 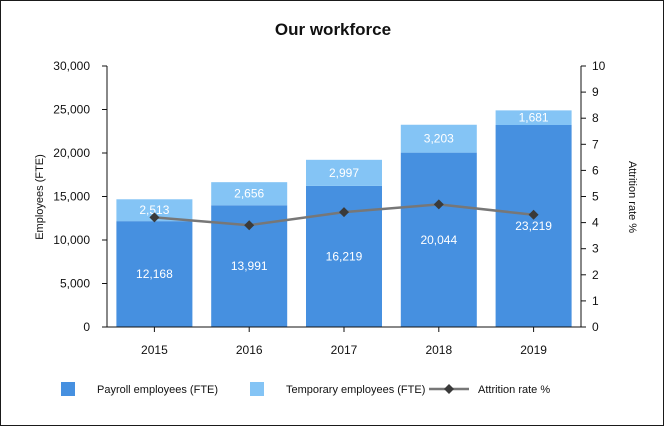 What do you see at coordinates (355, 390) in the screenshot?
I see `legend-label-temporary: Temporary employees (FTE)` at bounding box center [355, 390].